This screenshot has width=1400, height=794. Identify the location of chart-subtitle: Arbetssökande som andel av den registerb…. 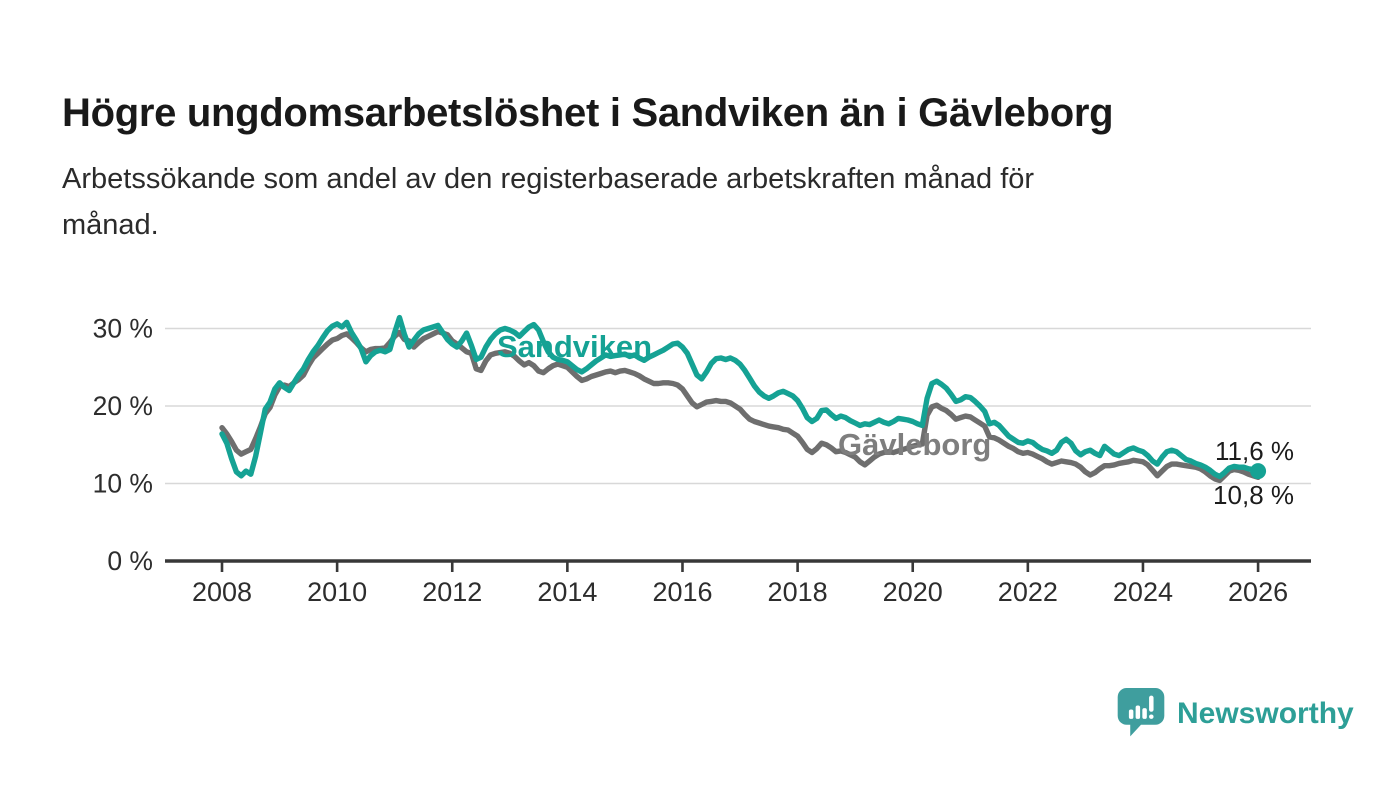
(702, 202).